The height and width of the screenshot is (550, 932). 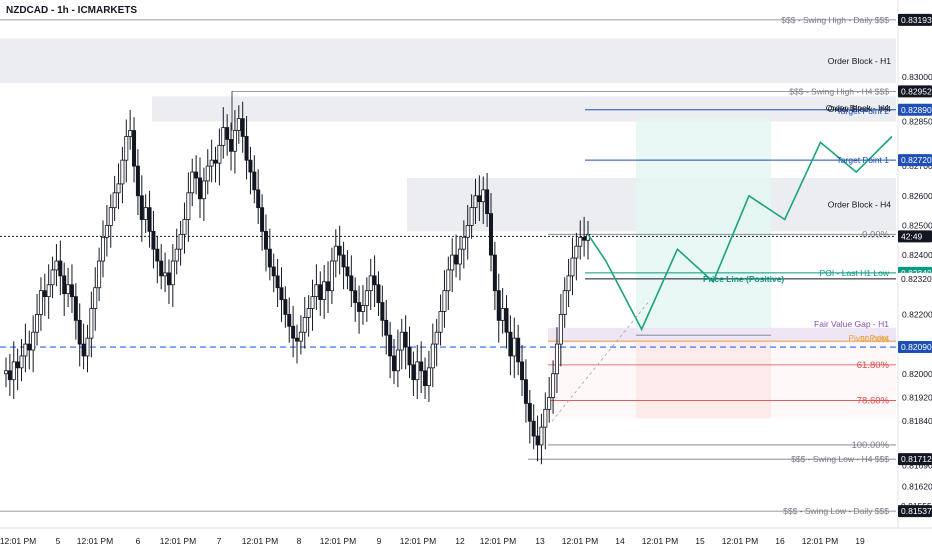 What do you see at coordinates (868, 338) in the screenshot?
I see `level-label: Pivot Point` at bounding box center [868, 338].